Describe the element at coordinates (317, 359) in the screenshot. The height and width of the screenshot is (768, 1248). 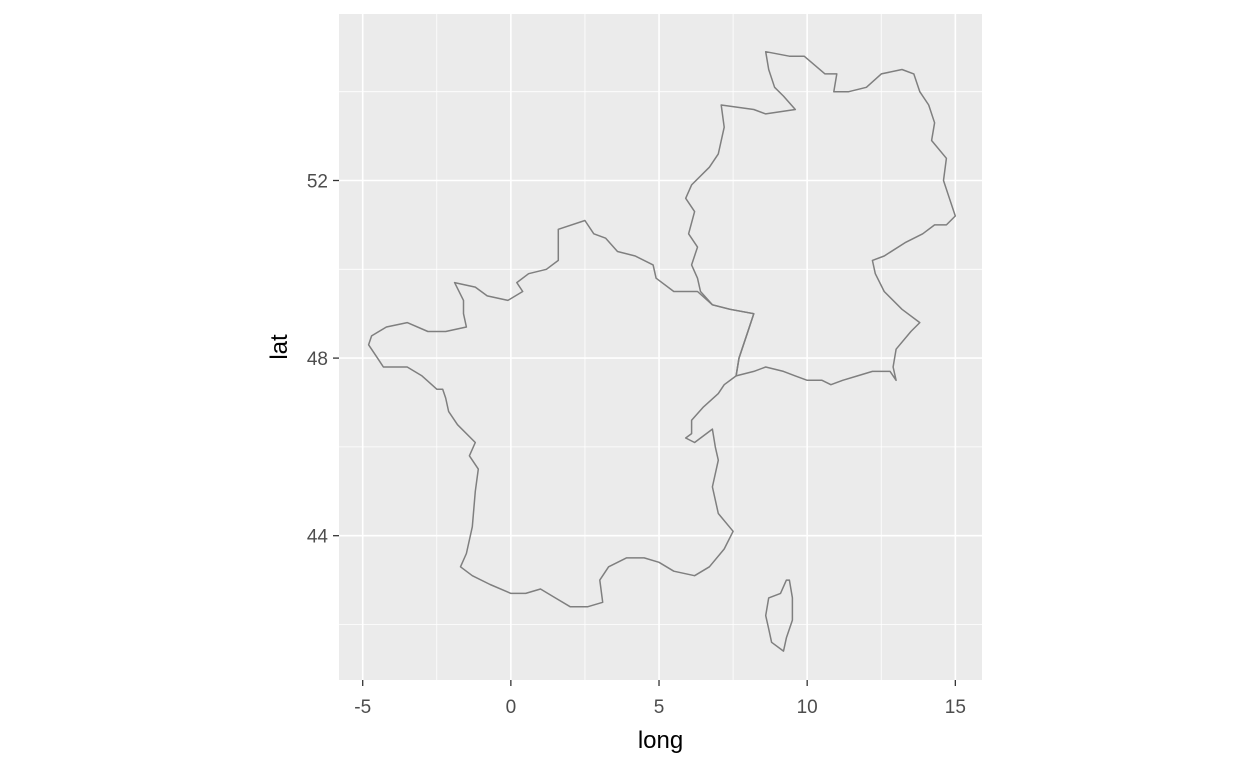
I see `y-tick-label: 48` at that location.